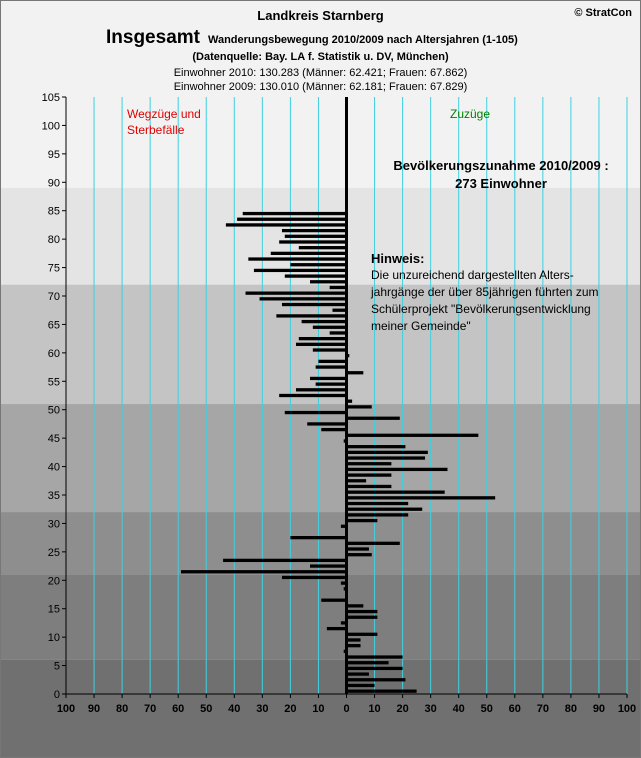 The width and height of the screenshot is (641, 758). What do you see at coordinates (153, 37) in the screenshot?
I see `big-title: Insgesamt` at bounding box center [153, 37].